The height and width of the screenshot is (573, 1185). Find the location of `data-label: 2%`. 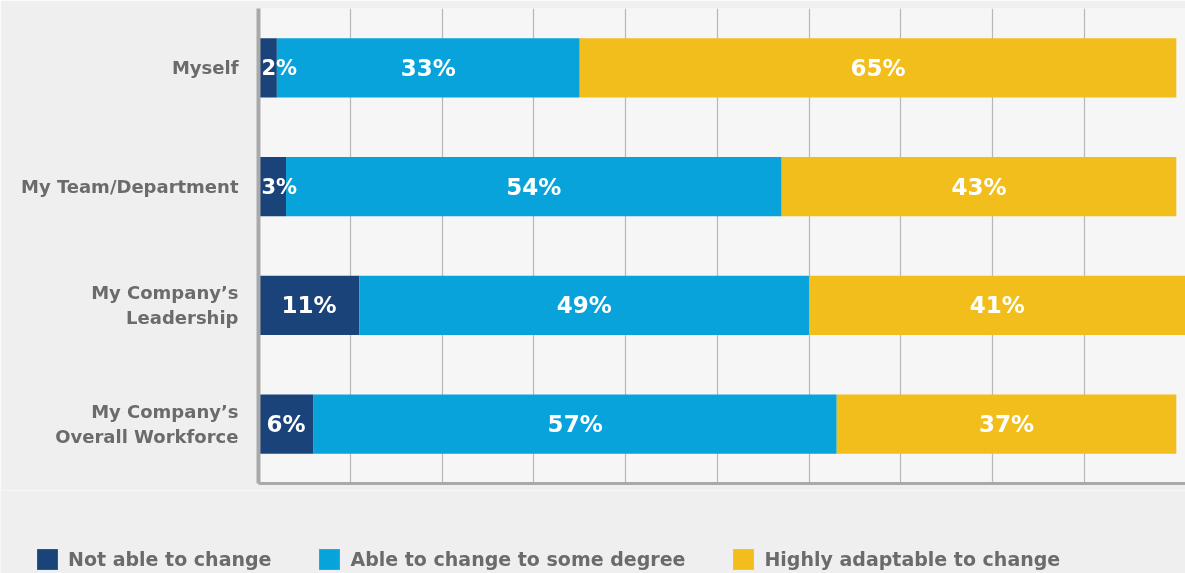

data-label: 2% is located at coordinates (279, 67).